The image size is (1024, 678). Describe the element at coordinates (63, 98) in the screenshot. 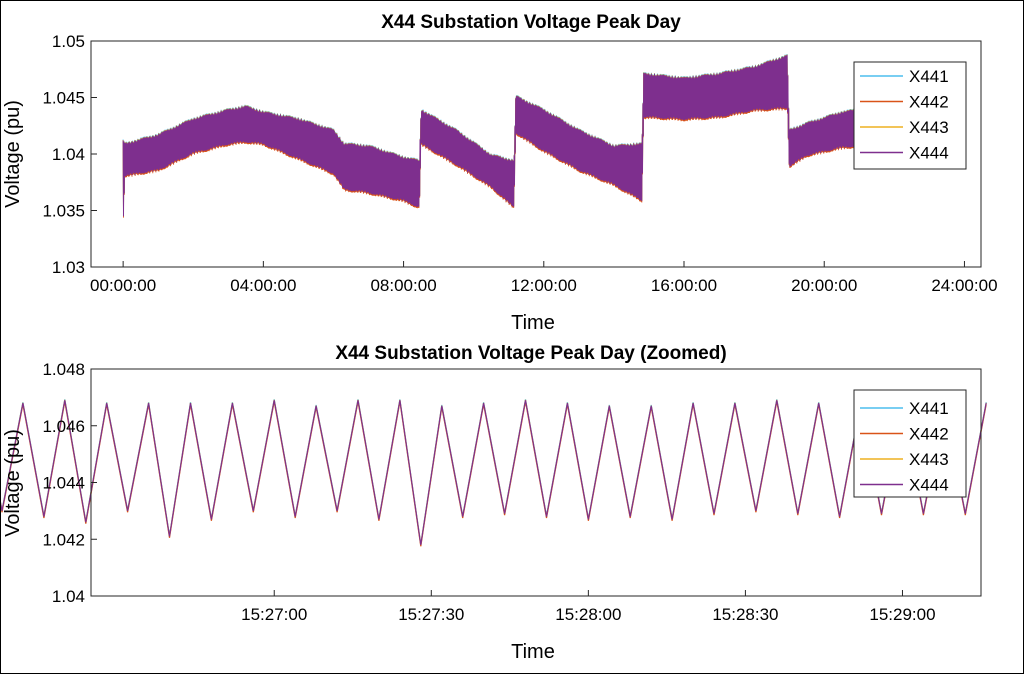

I see `y-tick-label: 1.045` at that location.